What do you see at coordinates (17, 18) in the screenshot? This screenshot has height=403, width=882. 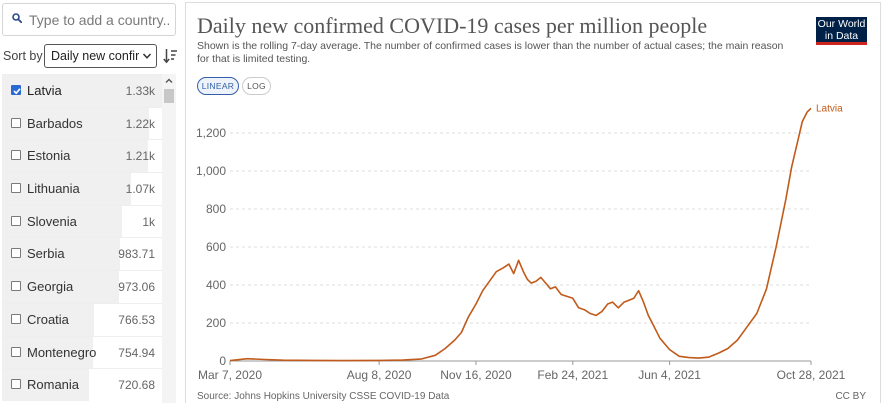 I see `search-icon` at bounding box center [17, 18].